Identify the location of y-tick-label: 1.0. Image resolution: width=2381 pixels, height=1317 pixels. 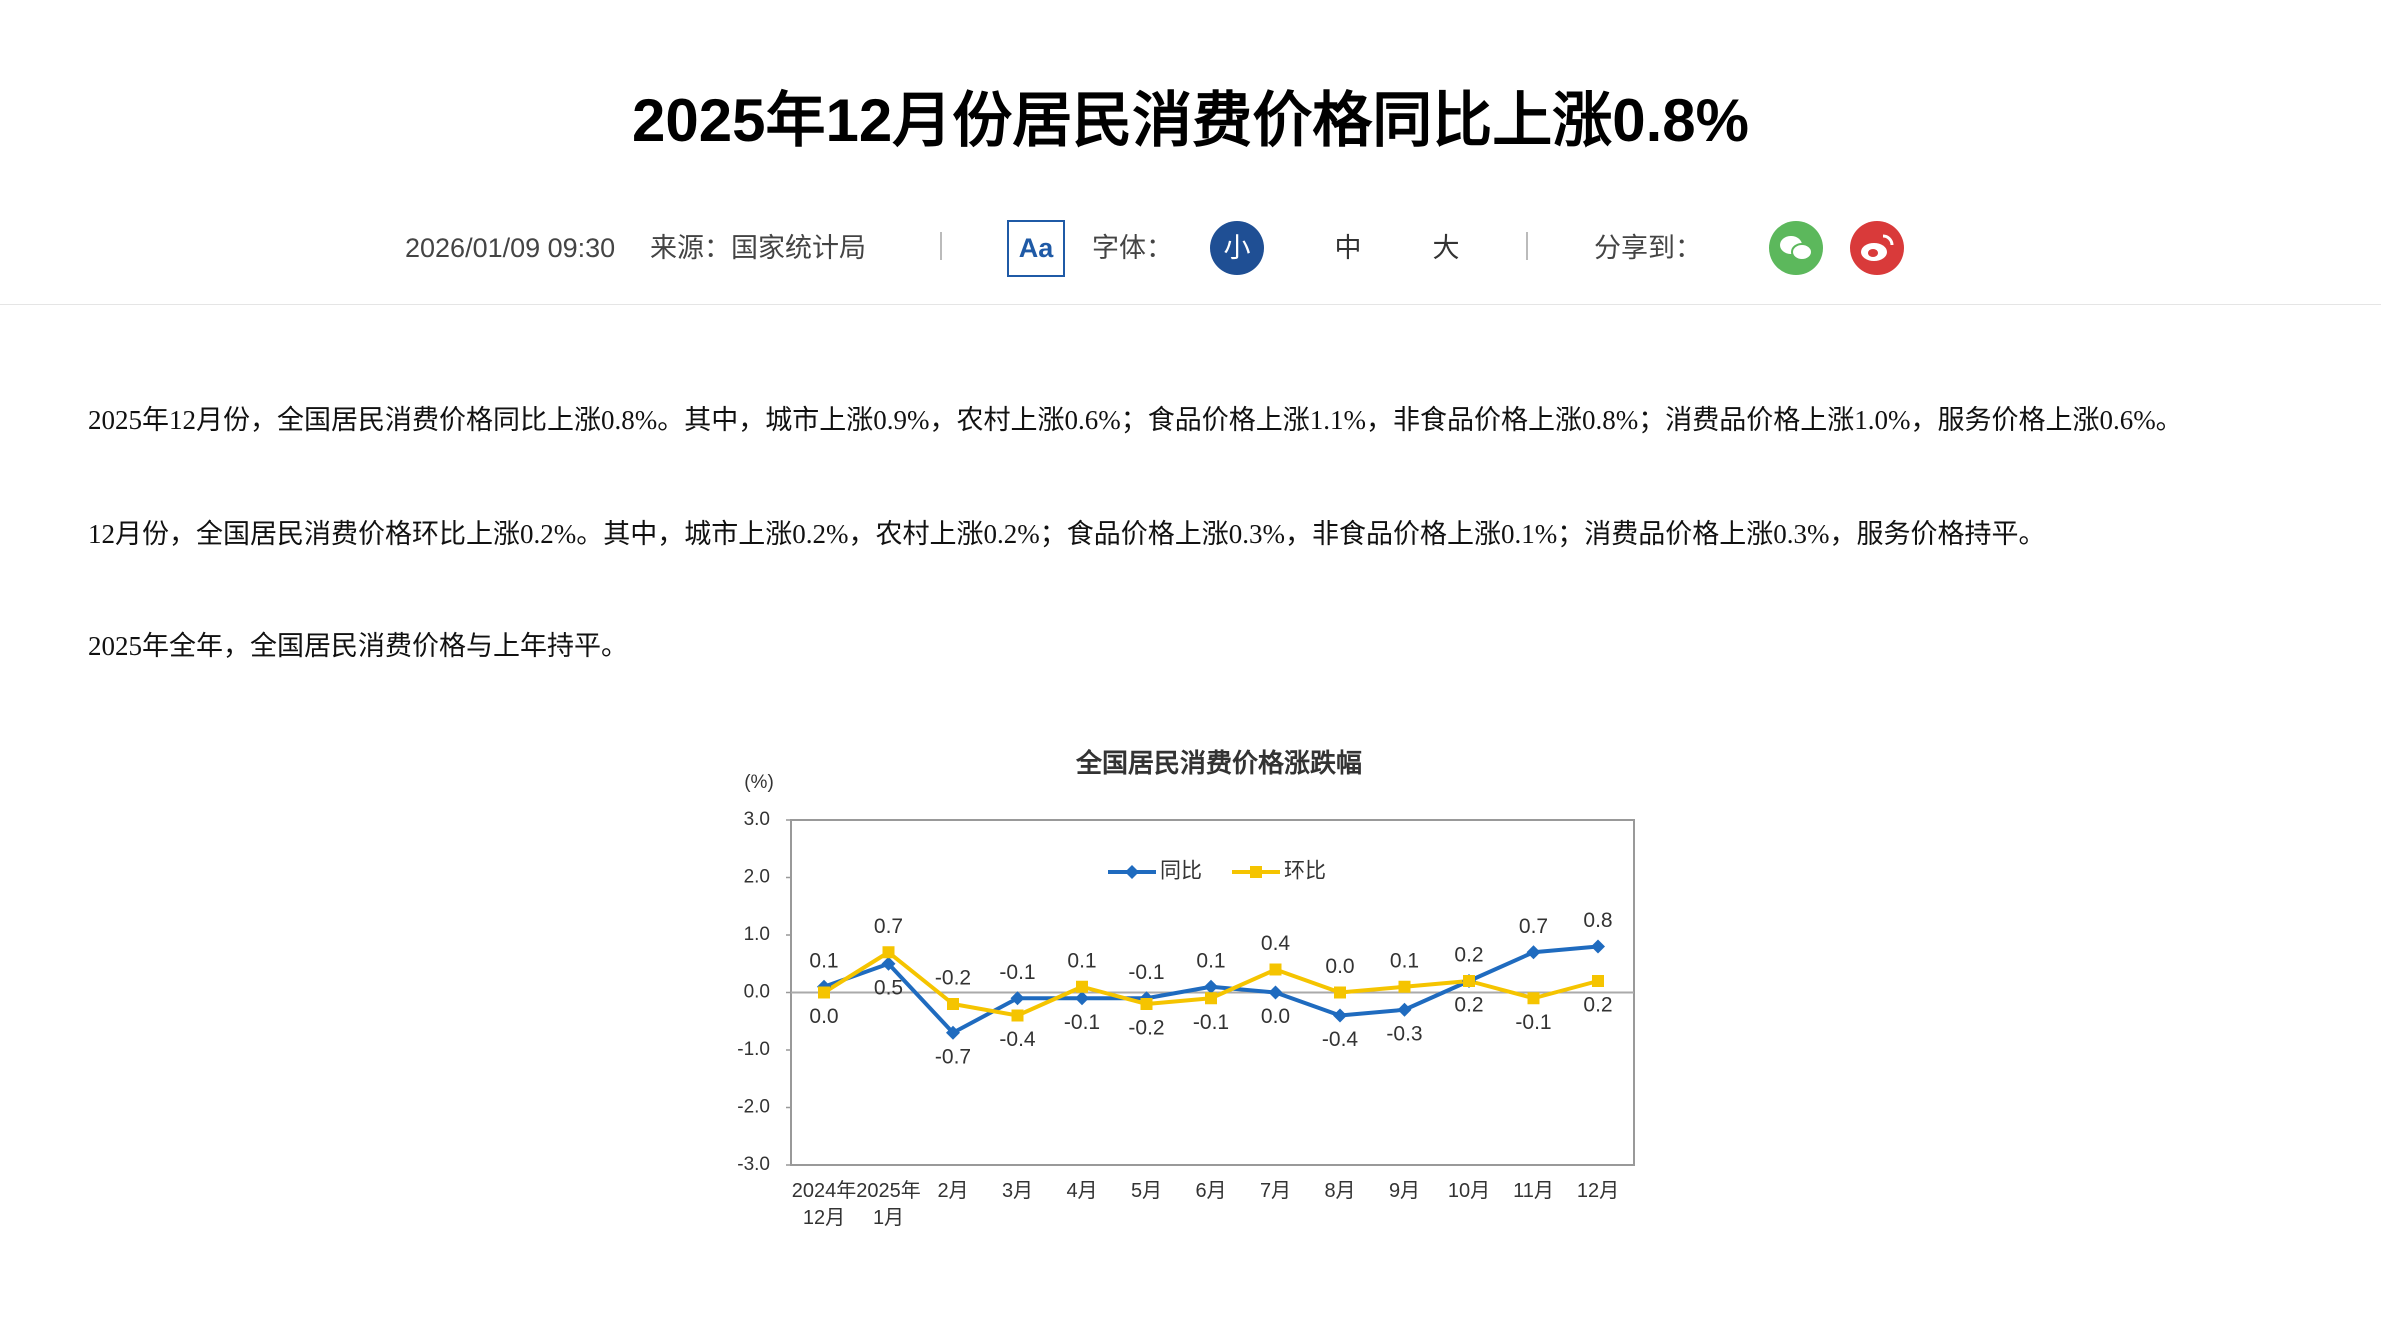
(757, 934).